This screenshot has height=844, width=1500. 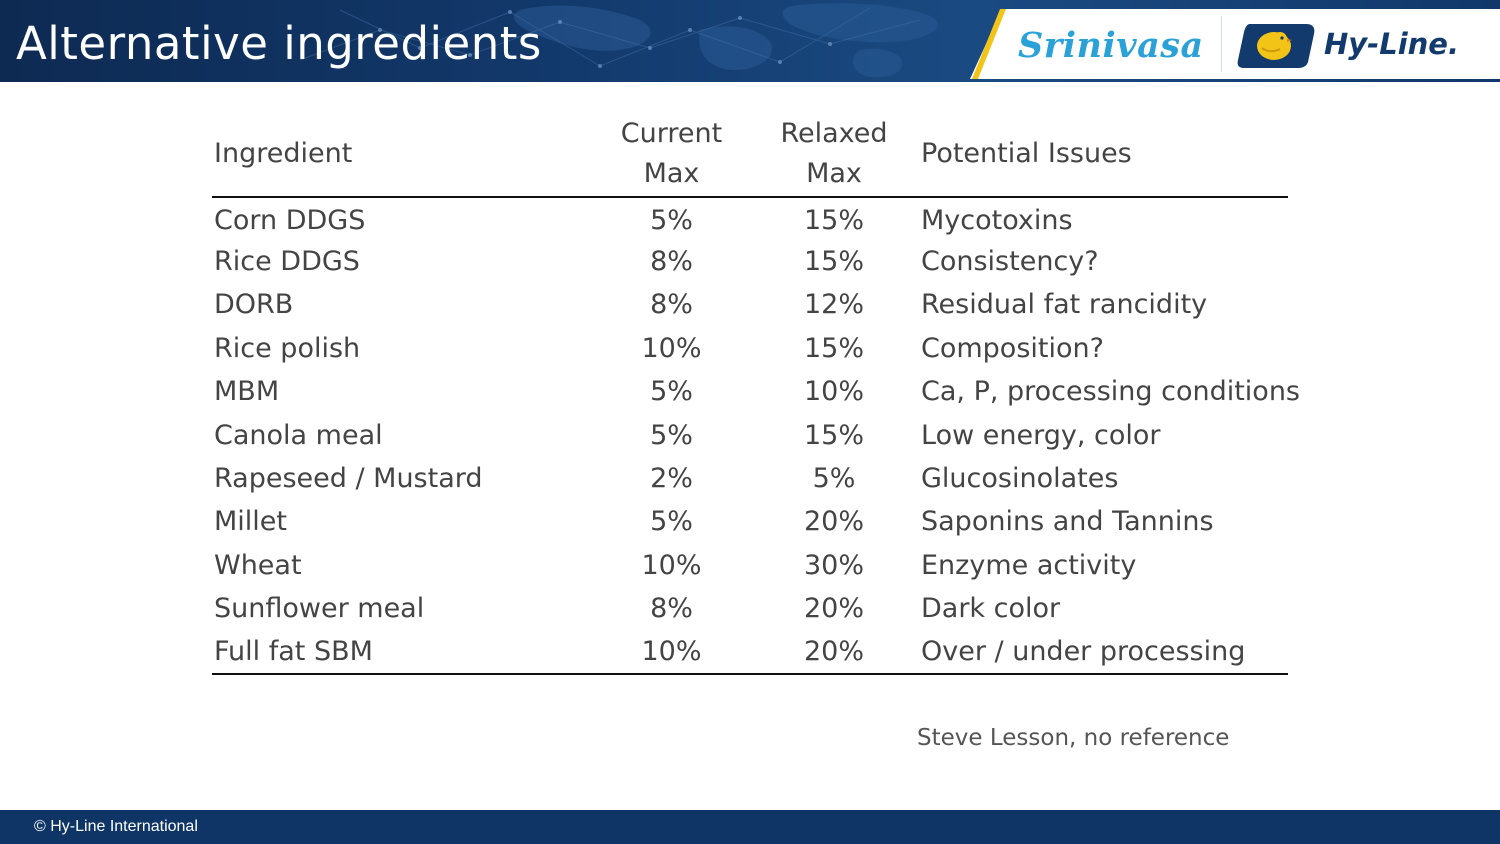 I want to click on cell-potential-issues: Consistency?, so click(x=1010, y=262).